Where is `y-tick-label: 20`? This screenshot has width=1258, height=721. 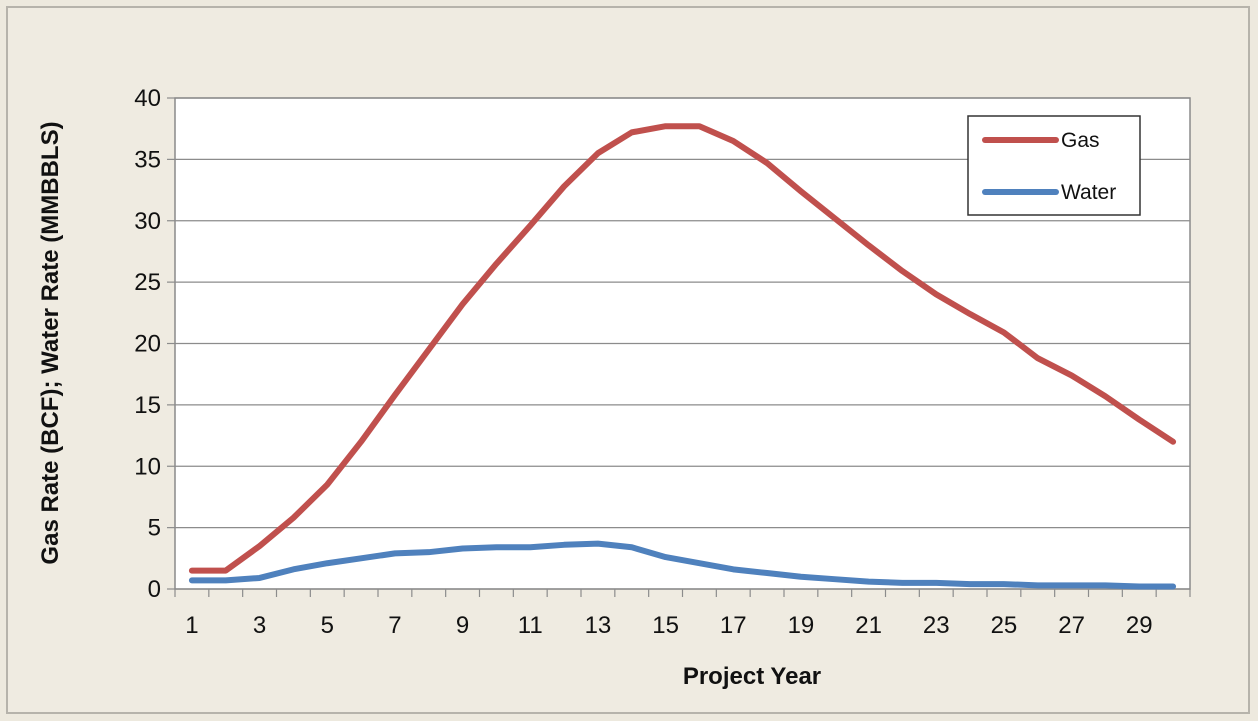
y-tick-label: 20 is located at coordinates (147, 344).